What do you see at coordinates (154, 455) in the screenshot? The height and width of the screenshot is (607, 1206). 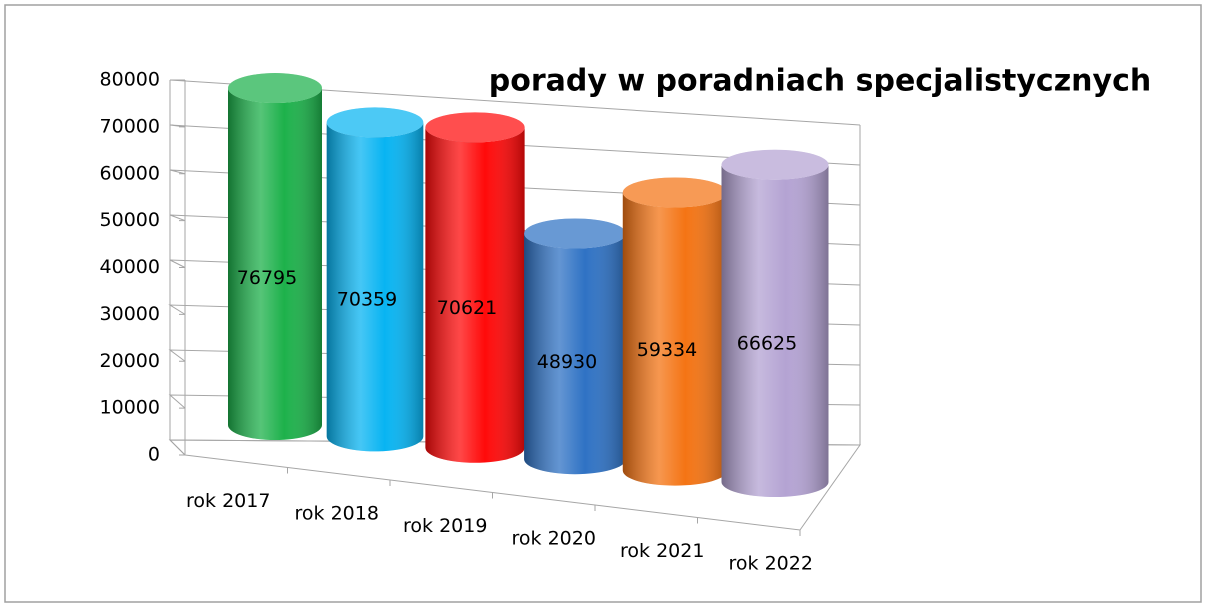 I see `y-tick-label: 0` at bounding box center [154, 455].